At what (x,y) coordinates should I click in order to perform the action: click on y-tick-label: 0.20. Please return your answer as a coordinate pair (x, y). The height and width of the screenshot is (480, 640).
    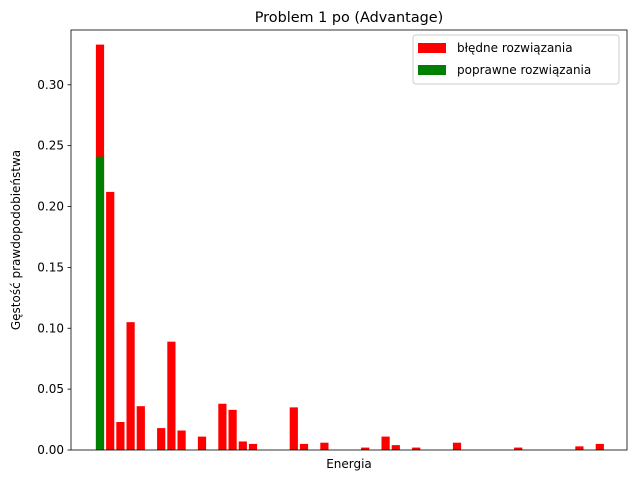
    Looking at the image, I should click on (50, 207).